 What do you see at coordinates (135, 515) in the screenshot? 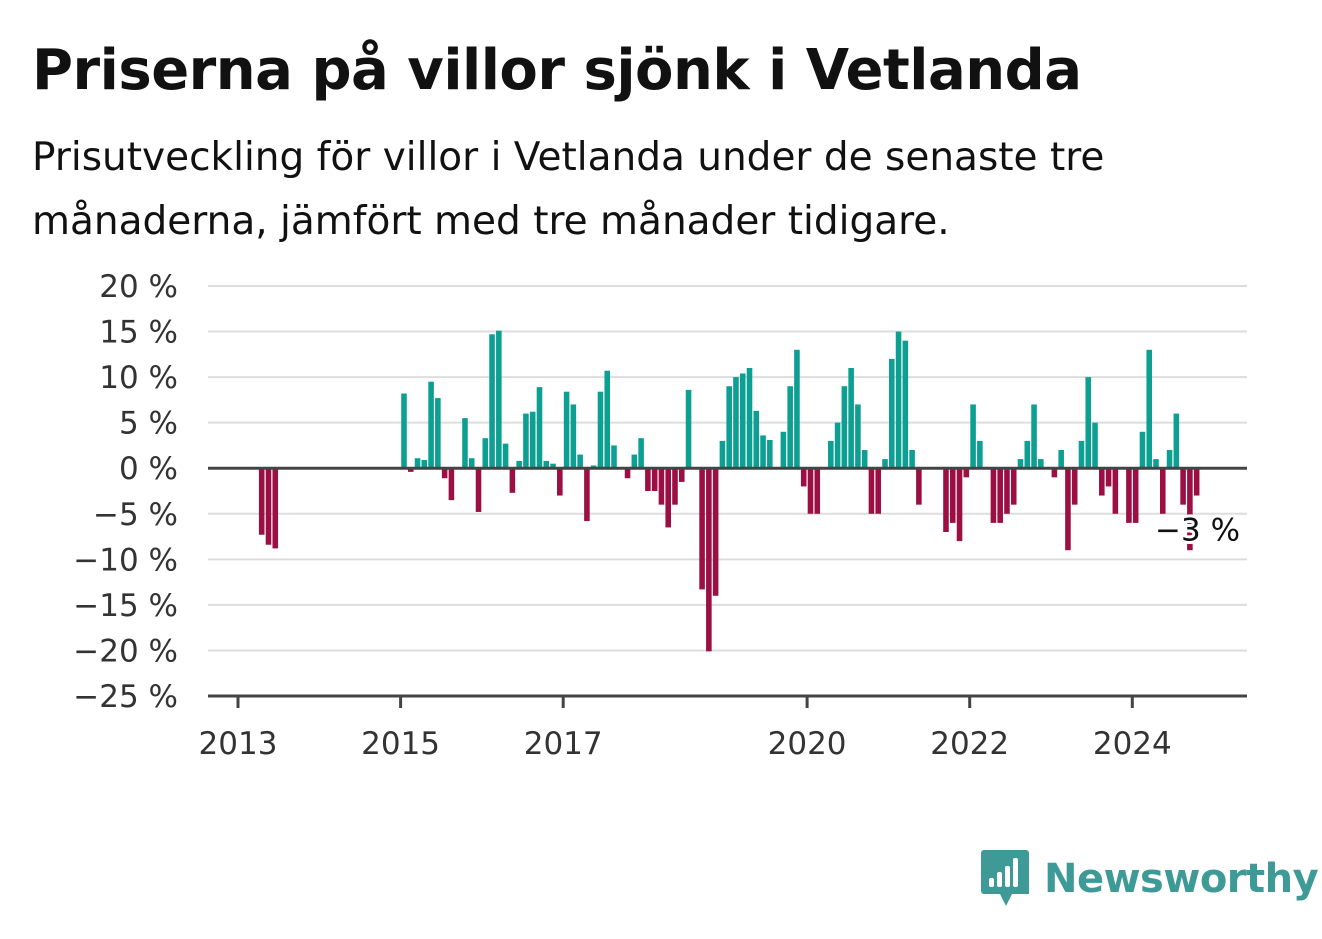
I see `y-tick-label: −5 %` at bounding box center [135, 515].